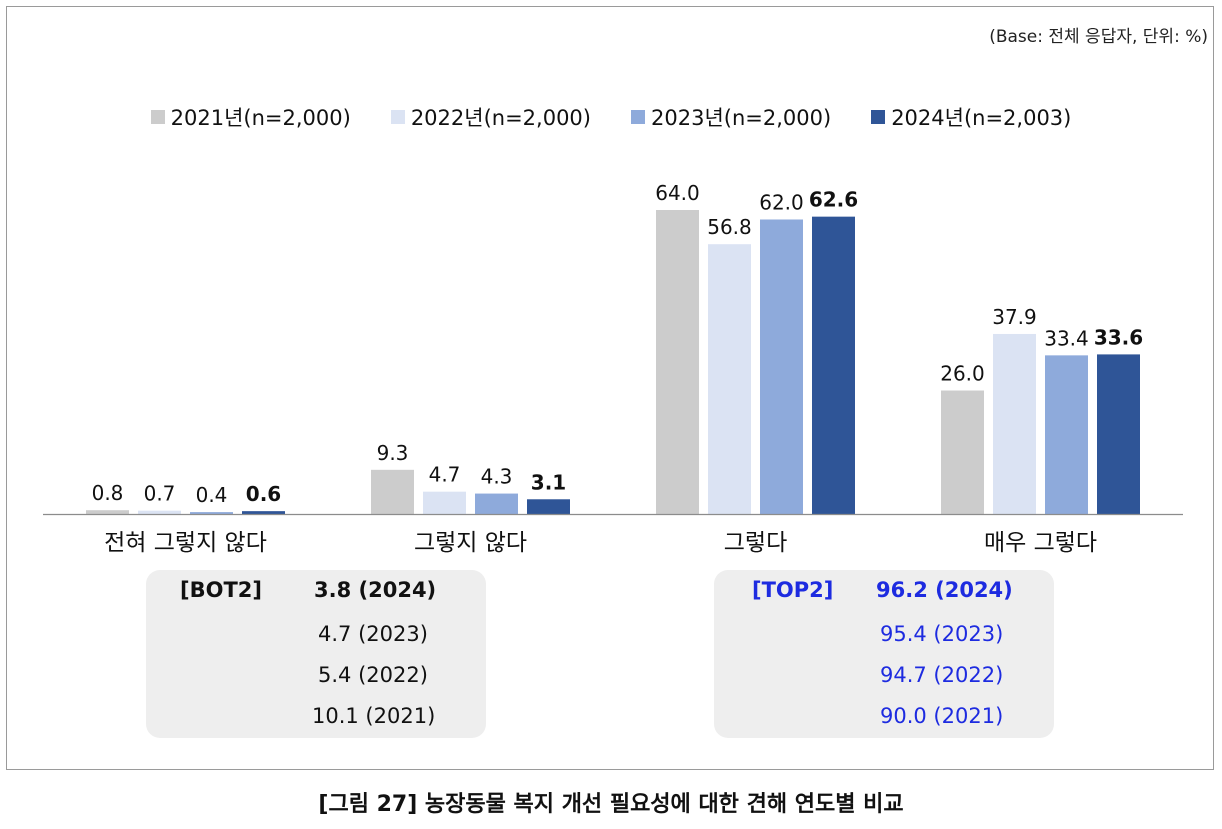 This screenshot has width=1222, height=829. I want to click on bot2-line: 10.1 (2021), so click(374, 716).